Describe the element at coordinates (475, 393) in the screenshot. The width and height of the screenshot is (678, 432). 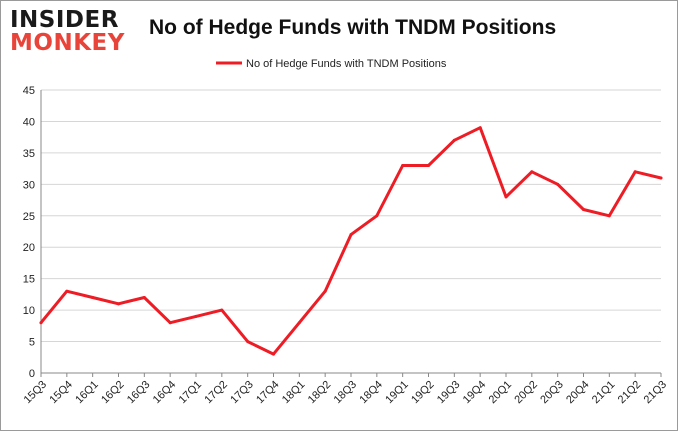
I see `x-tick-label: 19Q4` at that location.